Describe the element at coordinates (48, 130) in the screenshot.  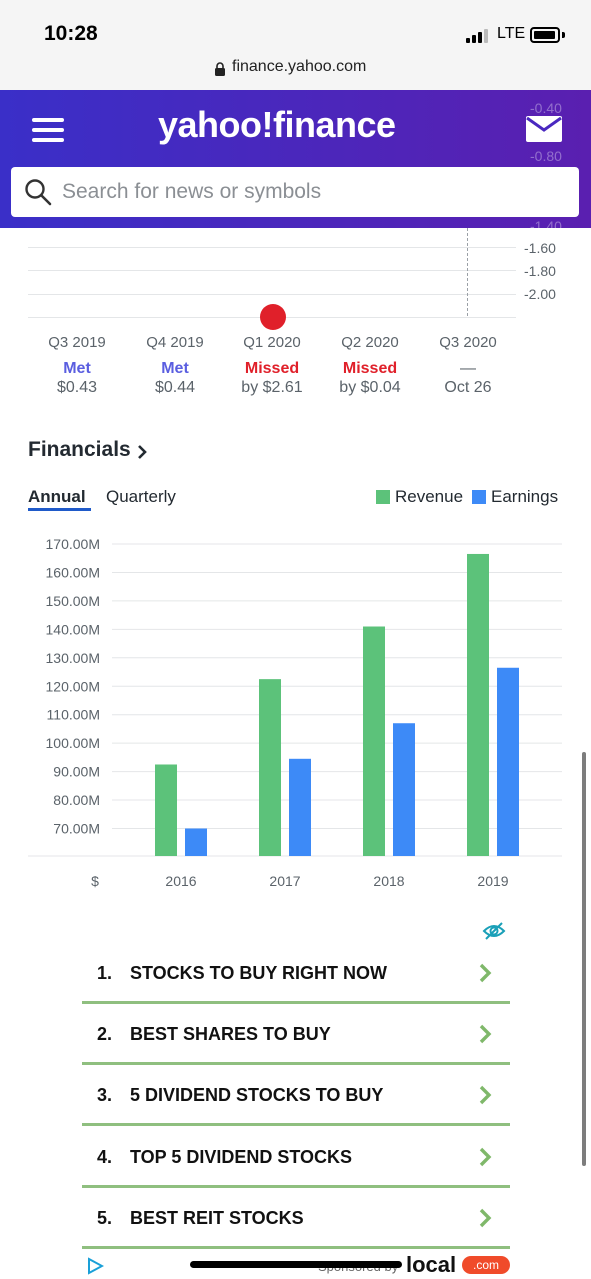
I see `hamburger-menu-icon` at that location.